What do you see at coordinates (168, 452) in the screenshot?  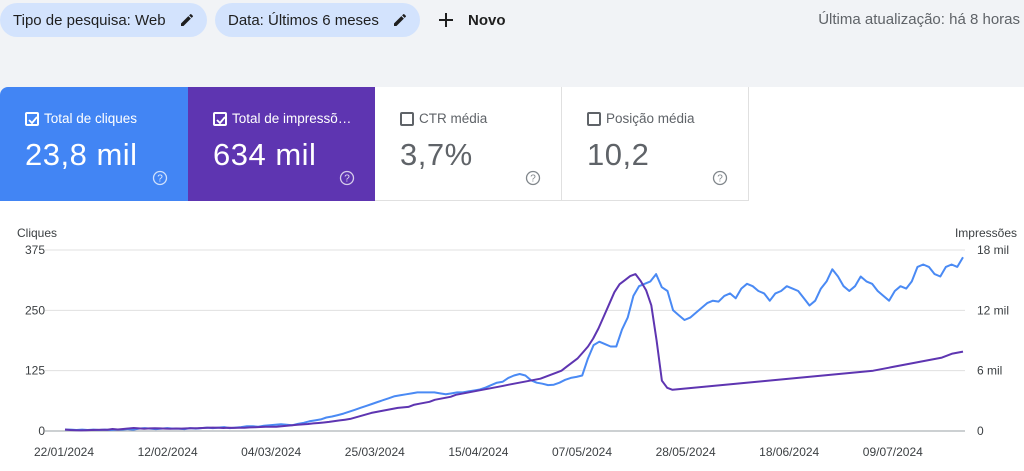 I see `x-tick-label: 12/02/2024` at bounding box center [168, 452].